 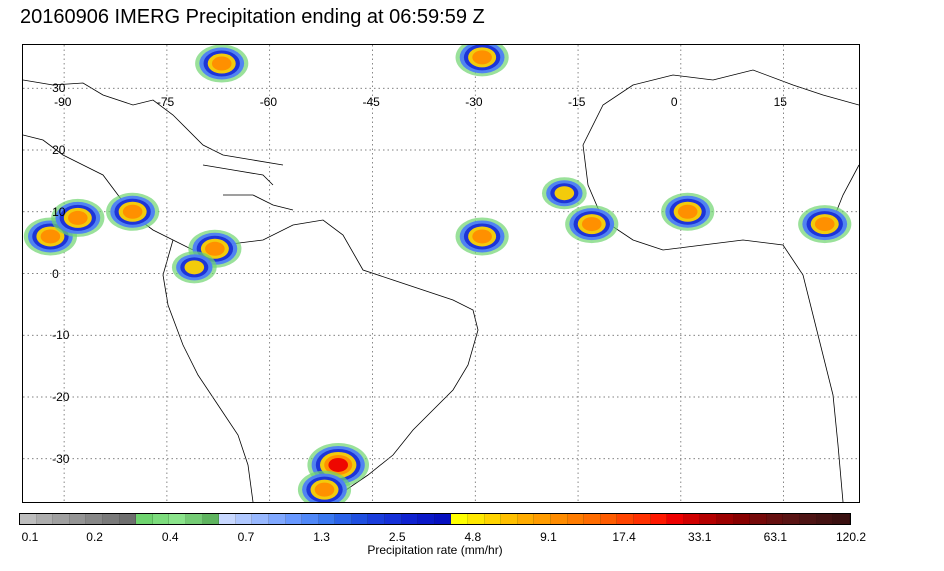 What do you see at coordinates (851, 537) in the screenshot?
I see `colorbar-label: 120.2` at bounding box center [851, 537].